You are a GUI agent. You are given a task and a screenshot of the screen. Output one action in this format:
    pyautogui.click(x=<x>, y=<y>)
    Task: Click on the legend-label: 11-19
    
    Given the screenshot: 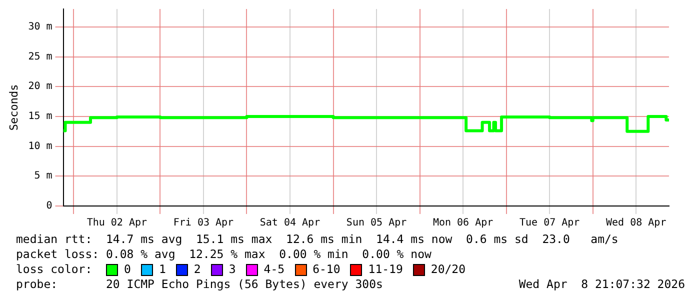 What is the action you would take?
    pyautogui.click(x=385, y=269)
    